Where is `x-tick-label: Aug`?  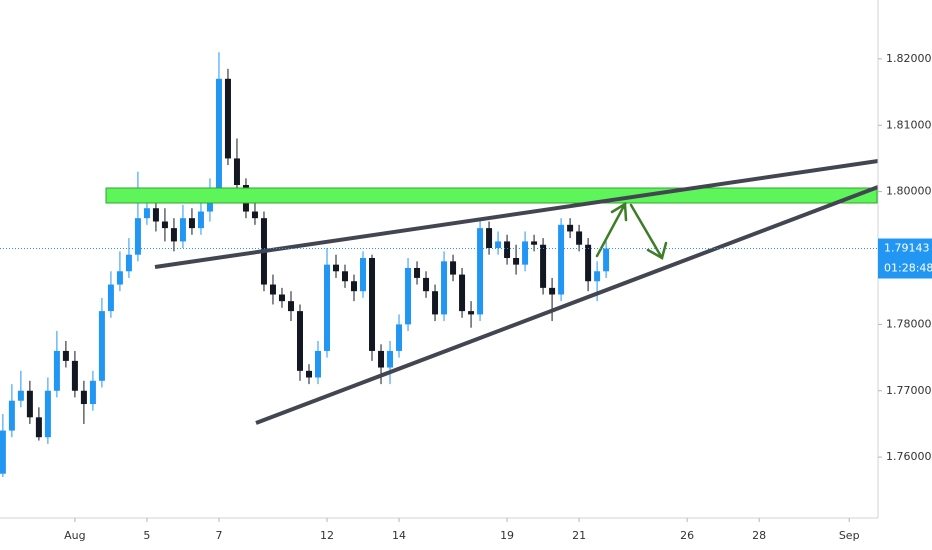
x-tick-label: Aug is located at coordinates (74, 535).